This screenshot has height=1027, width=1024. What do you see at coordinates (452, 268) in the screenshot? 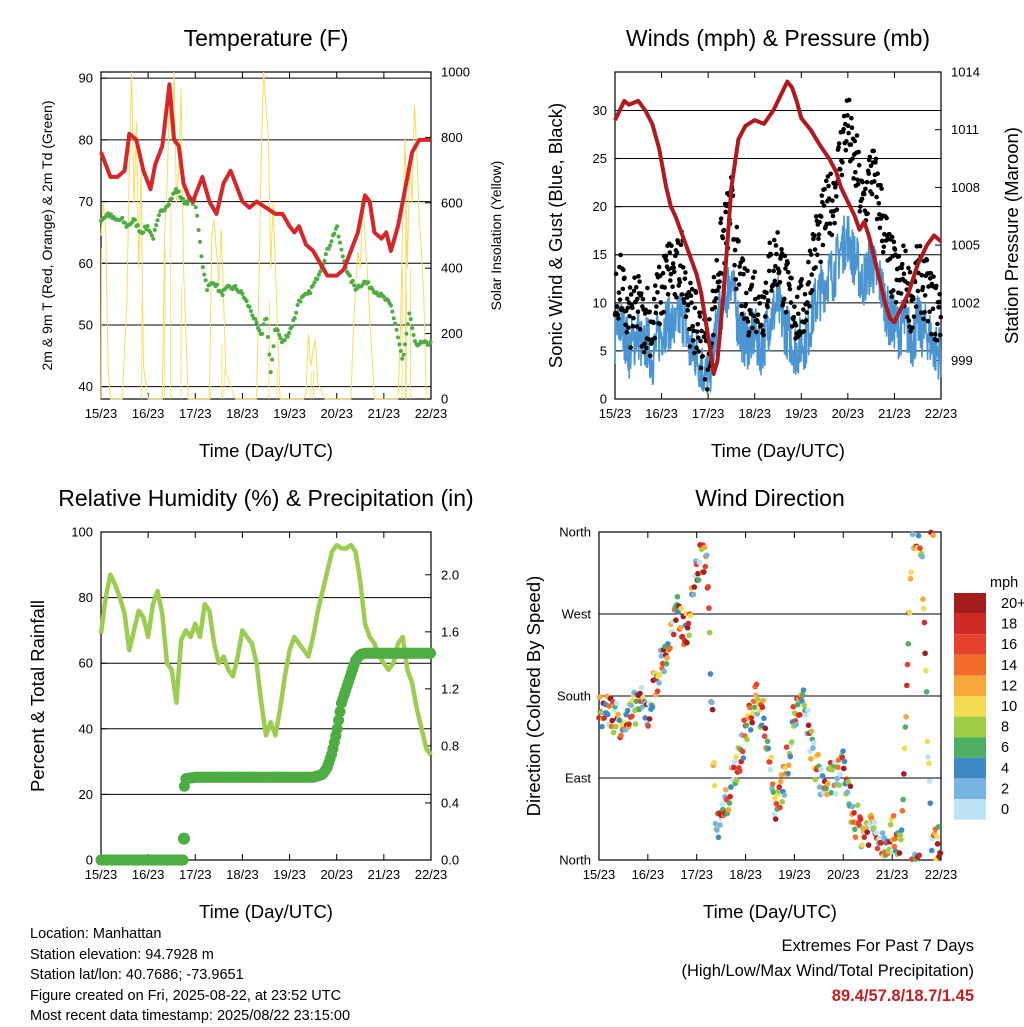
I see `y2-tick-label: 400` at bounding box center [452, 268].